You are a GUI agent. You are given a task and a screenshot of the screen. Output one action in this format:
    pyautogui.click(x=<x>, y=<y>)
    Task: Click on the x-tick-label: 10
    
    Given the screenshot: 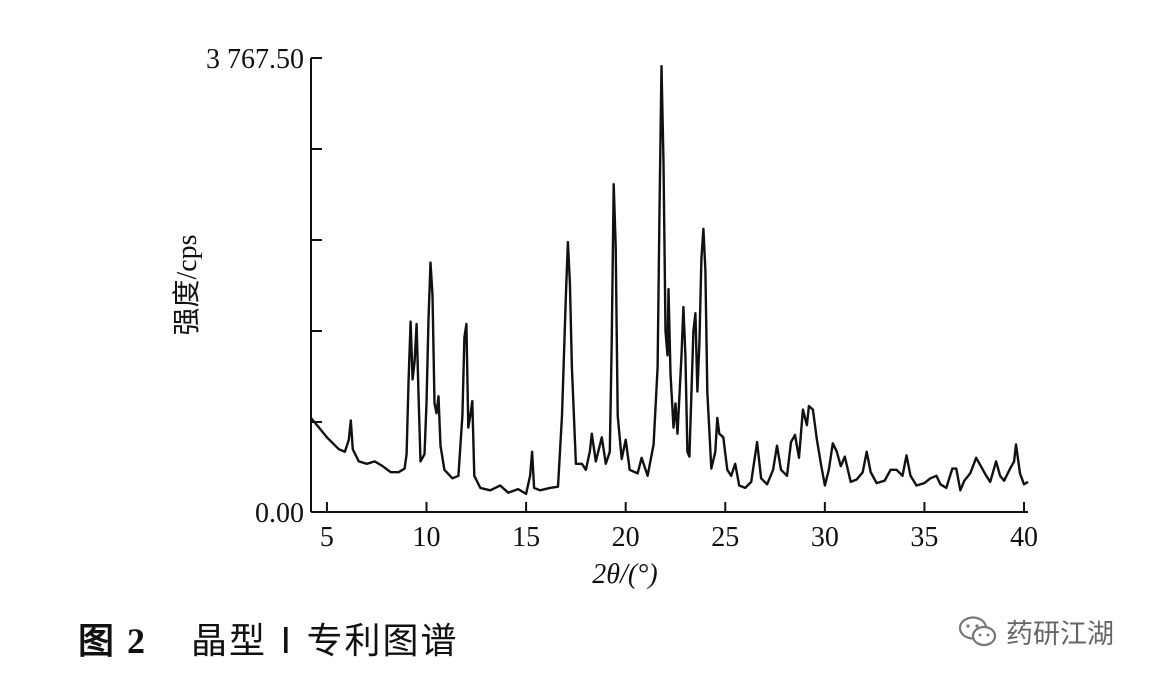 What is the action you would take?
    pyautogui.click(x=427, y=537)
    